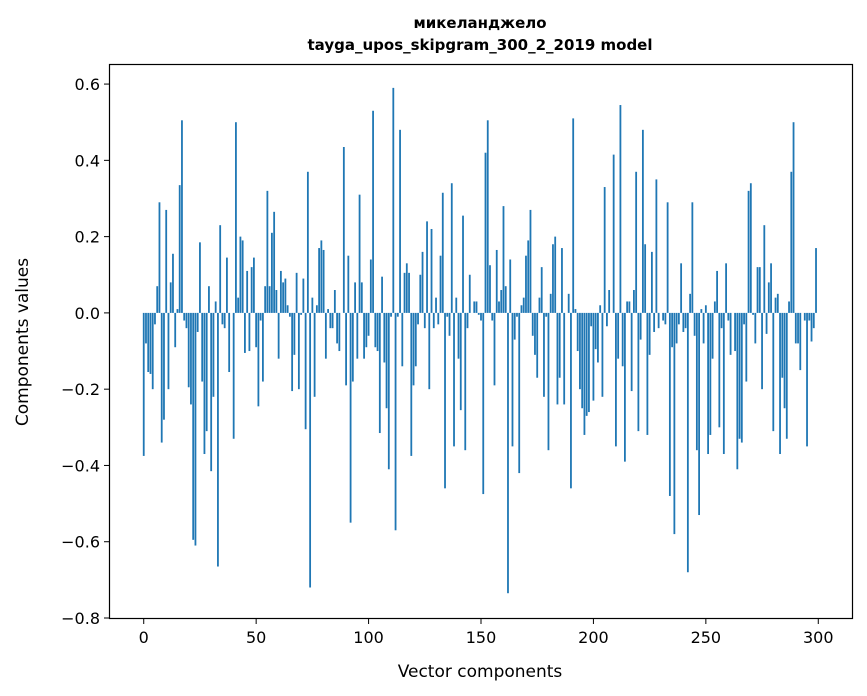 The image size is (867, 696). I want to click on x-axis-label: Vector components, so click(480, 672).